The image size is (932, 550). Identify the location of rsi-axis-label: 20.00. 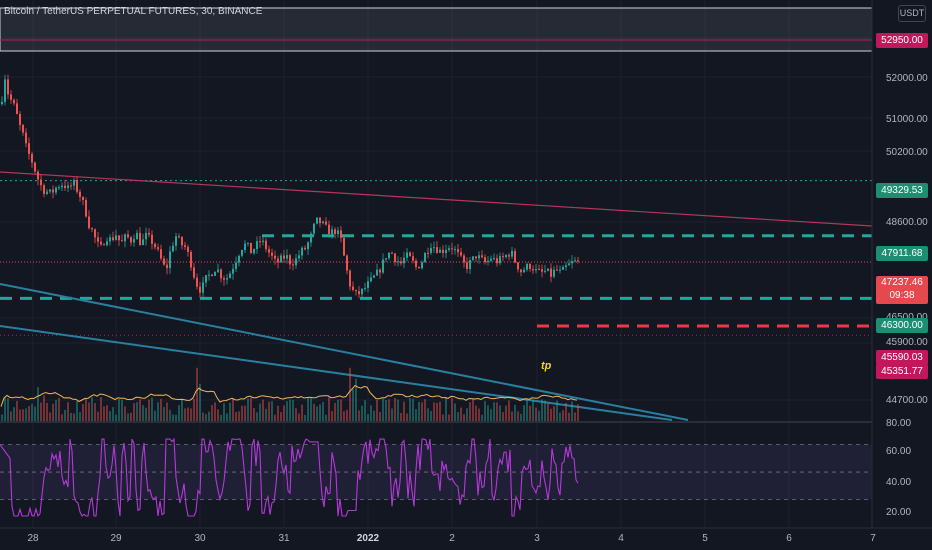
(899, 512).